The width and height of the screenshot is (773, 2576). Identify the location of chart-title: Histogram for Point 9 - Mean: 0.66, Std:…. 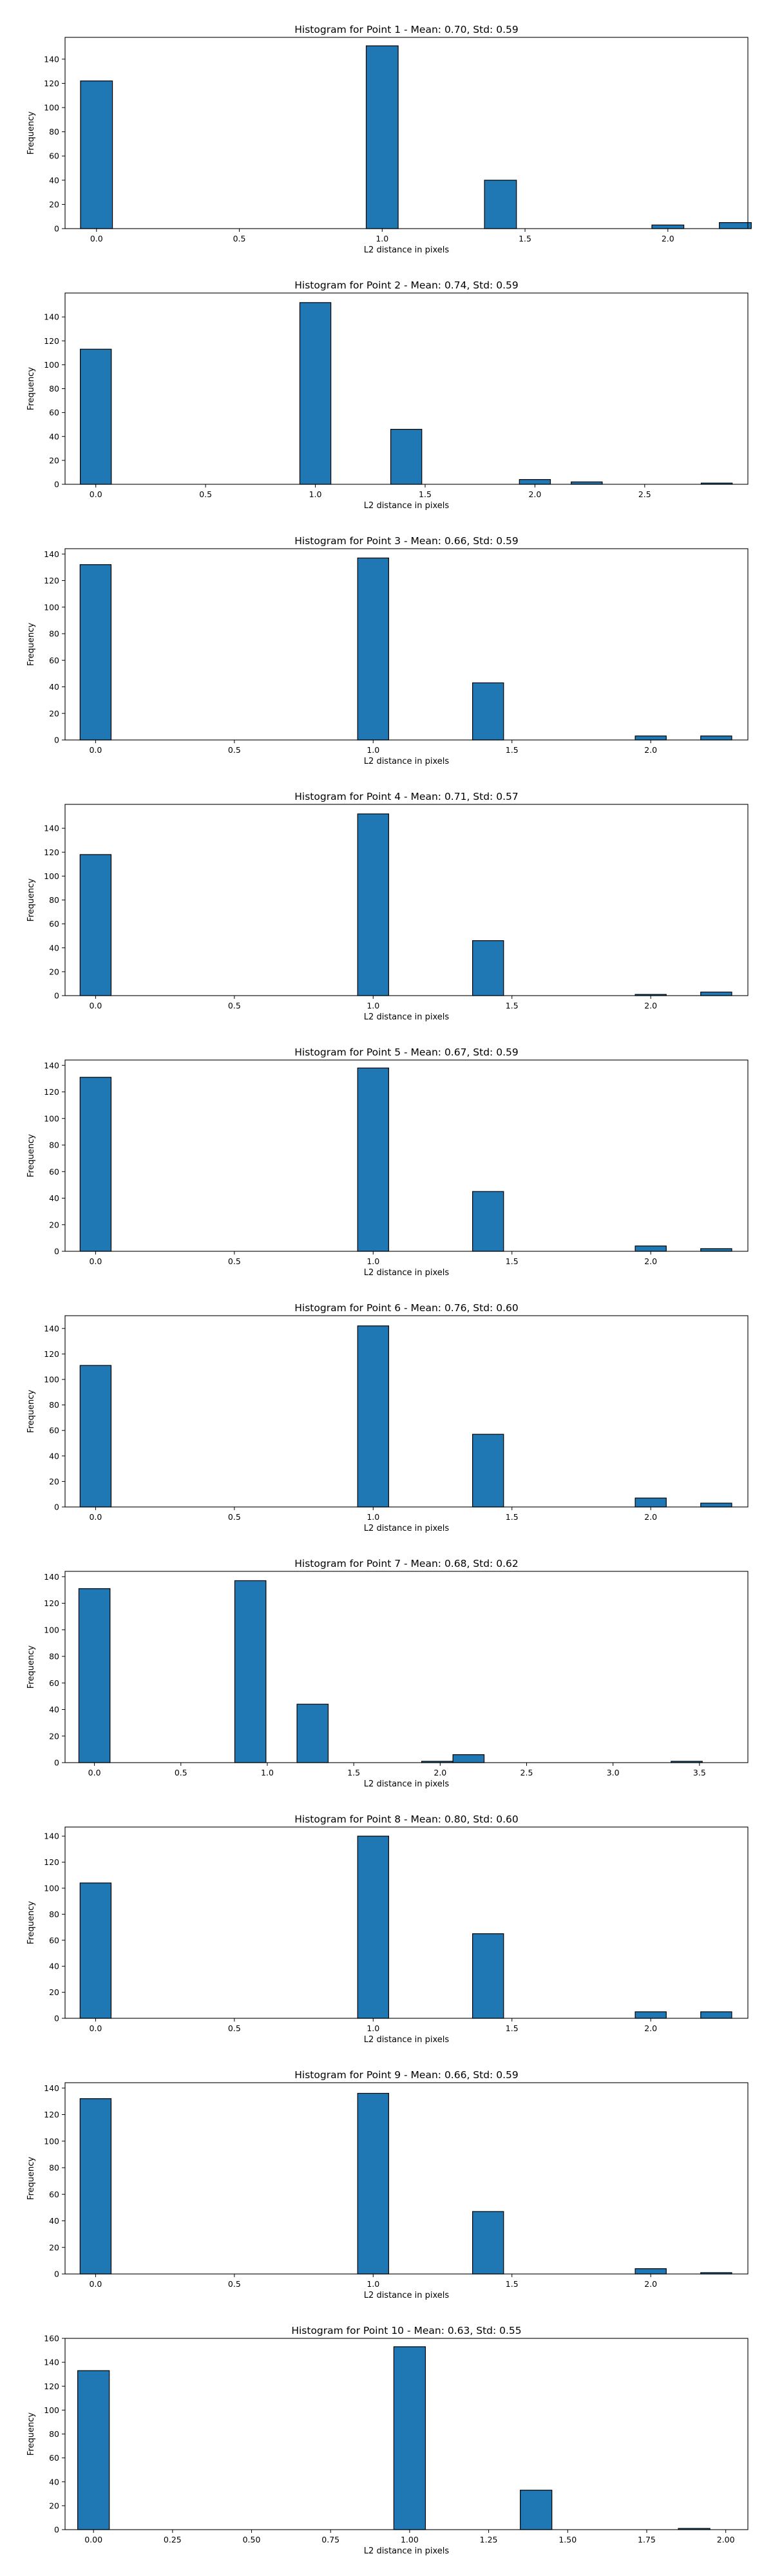
(406, 2075).